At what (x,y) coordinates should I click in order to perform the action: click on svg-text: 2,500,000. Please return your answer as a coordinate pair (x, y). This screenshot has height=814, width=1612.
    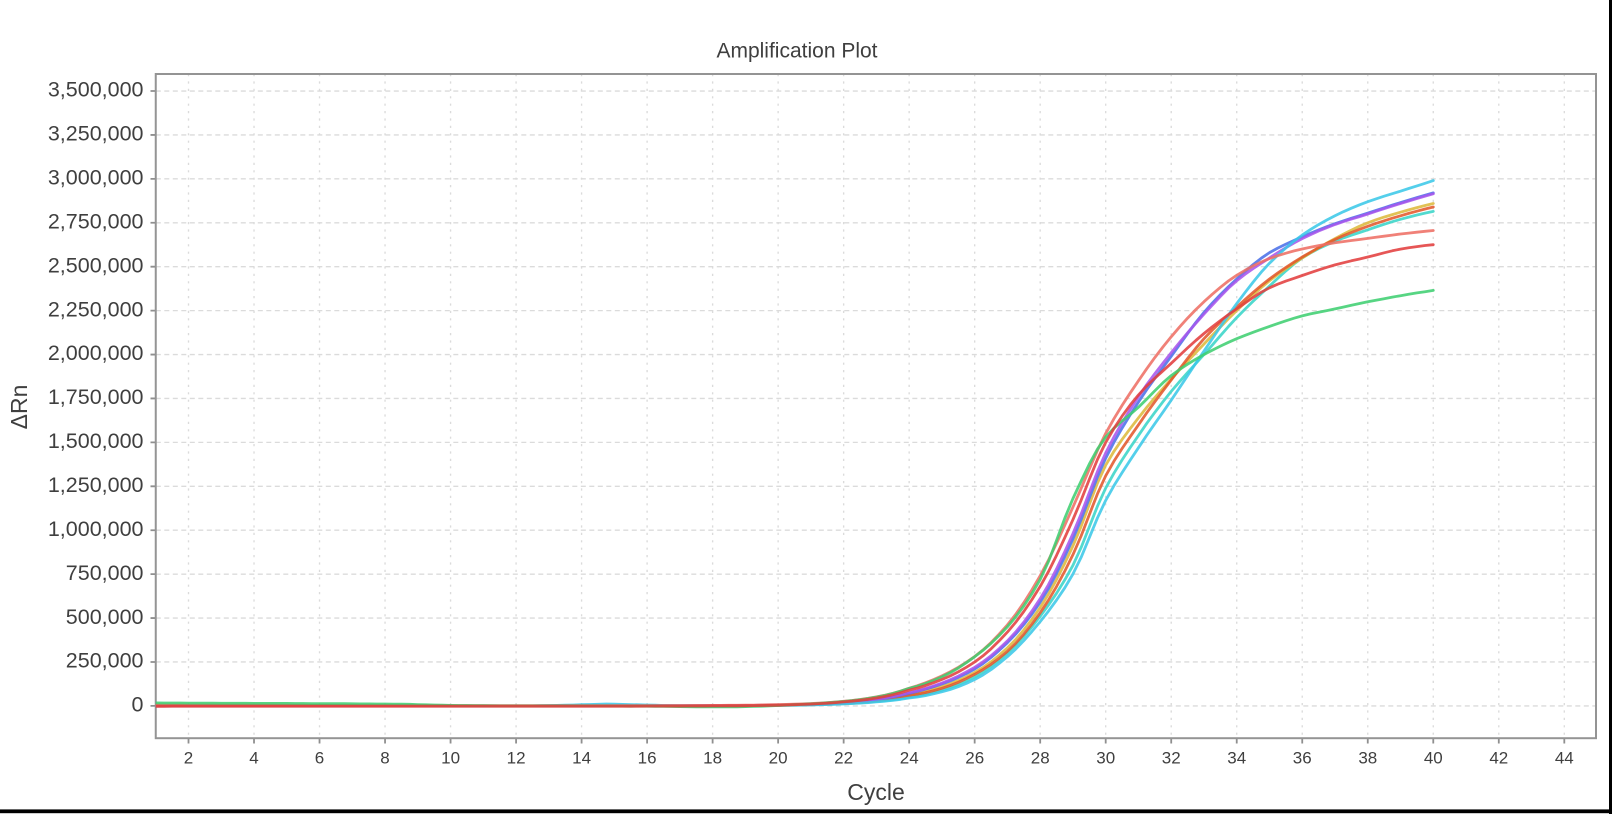
    Looking at the image, I should click on (96, 265).